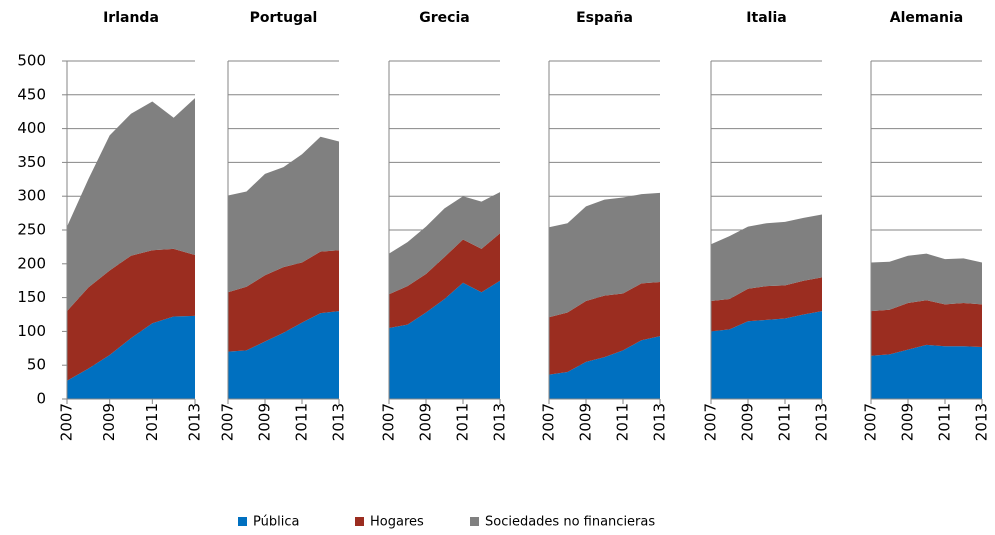  I want to click on y-tick-label: 300, so click(31, 196).